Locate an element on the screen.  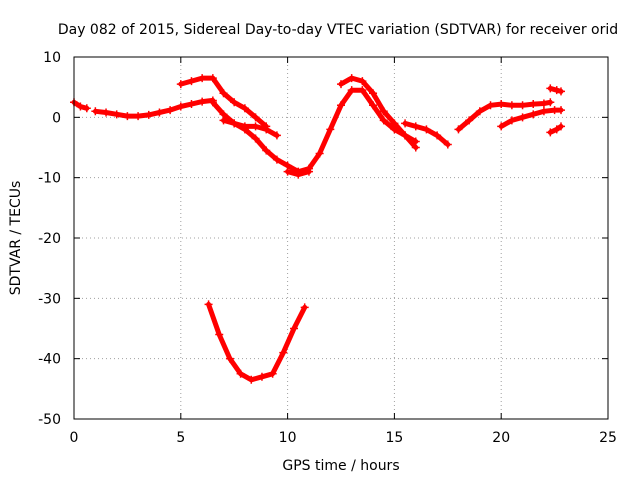
y-tick-label: -10 is located at coordinates (49, 179).